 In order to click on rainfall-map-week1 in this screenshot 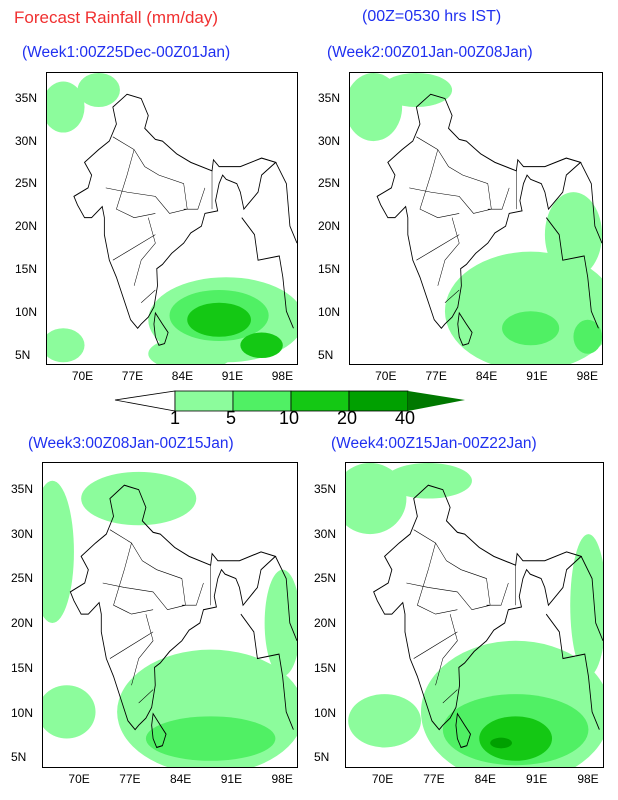, I will do `click(172, 218)`.